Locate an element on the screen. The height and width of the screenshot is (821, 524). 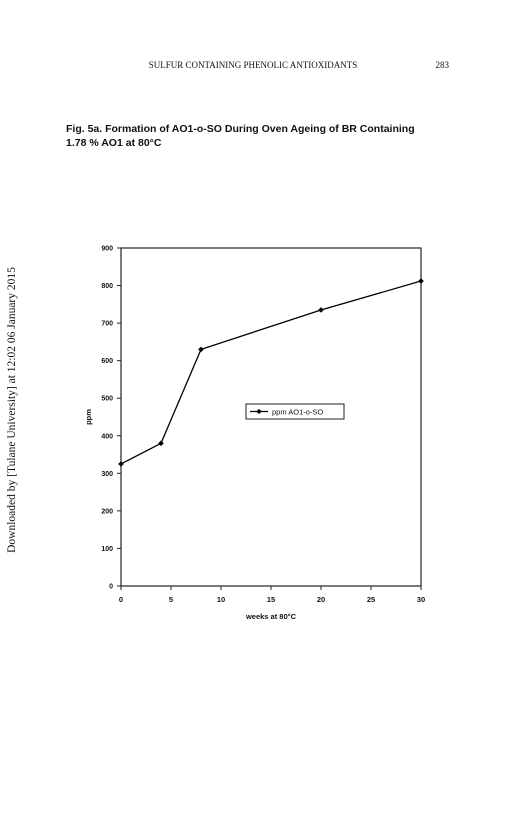
y-tick-label: 800 is located at coordinates (107, 286).